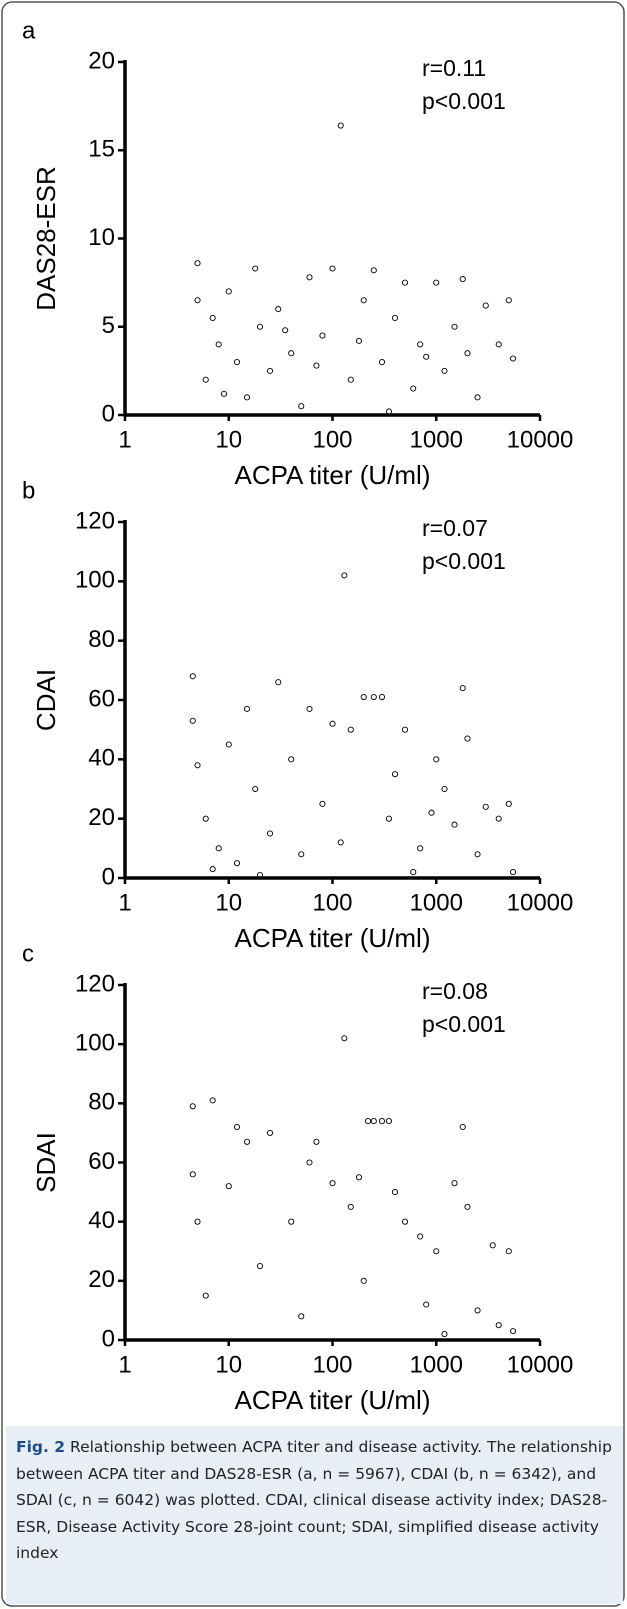  What do you see at coordinates (454, 68) in the screenshot?
I see `annotation: r=0.11` at bounding box center [454, 68].